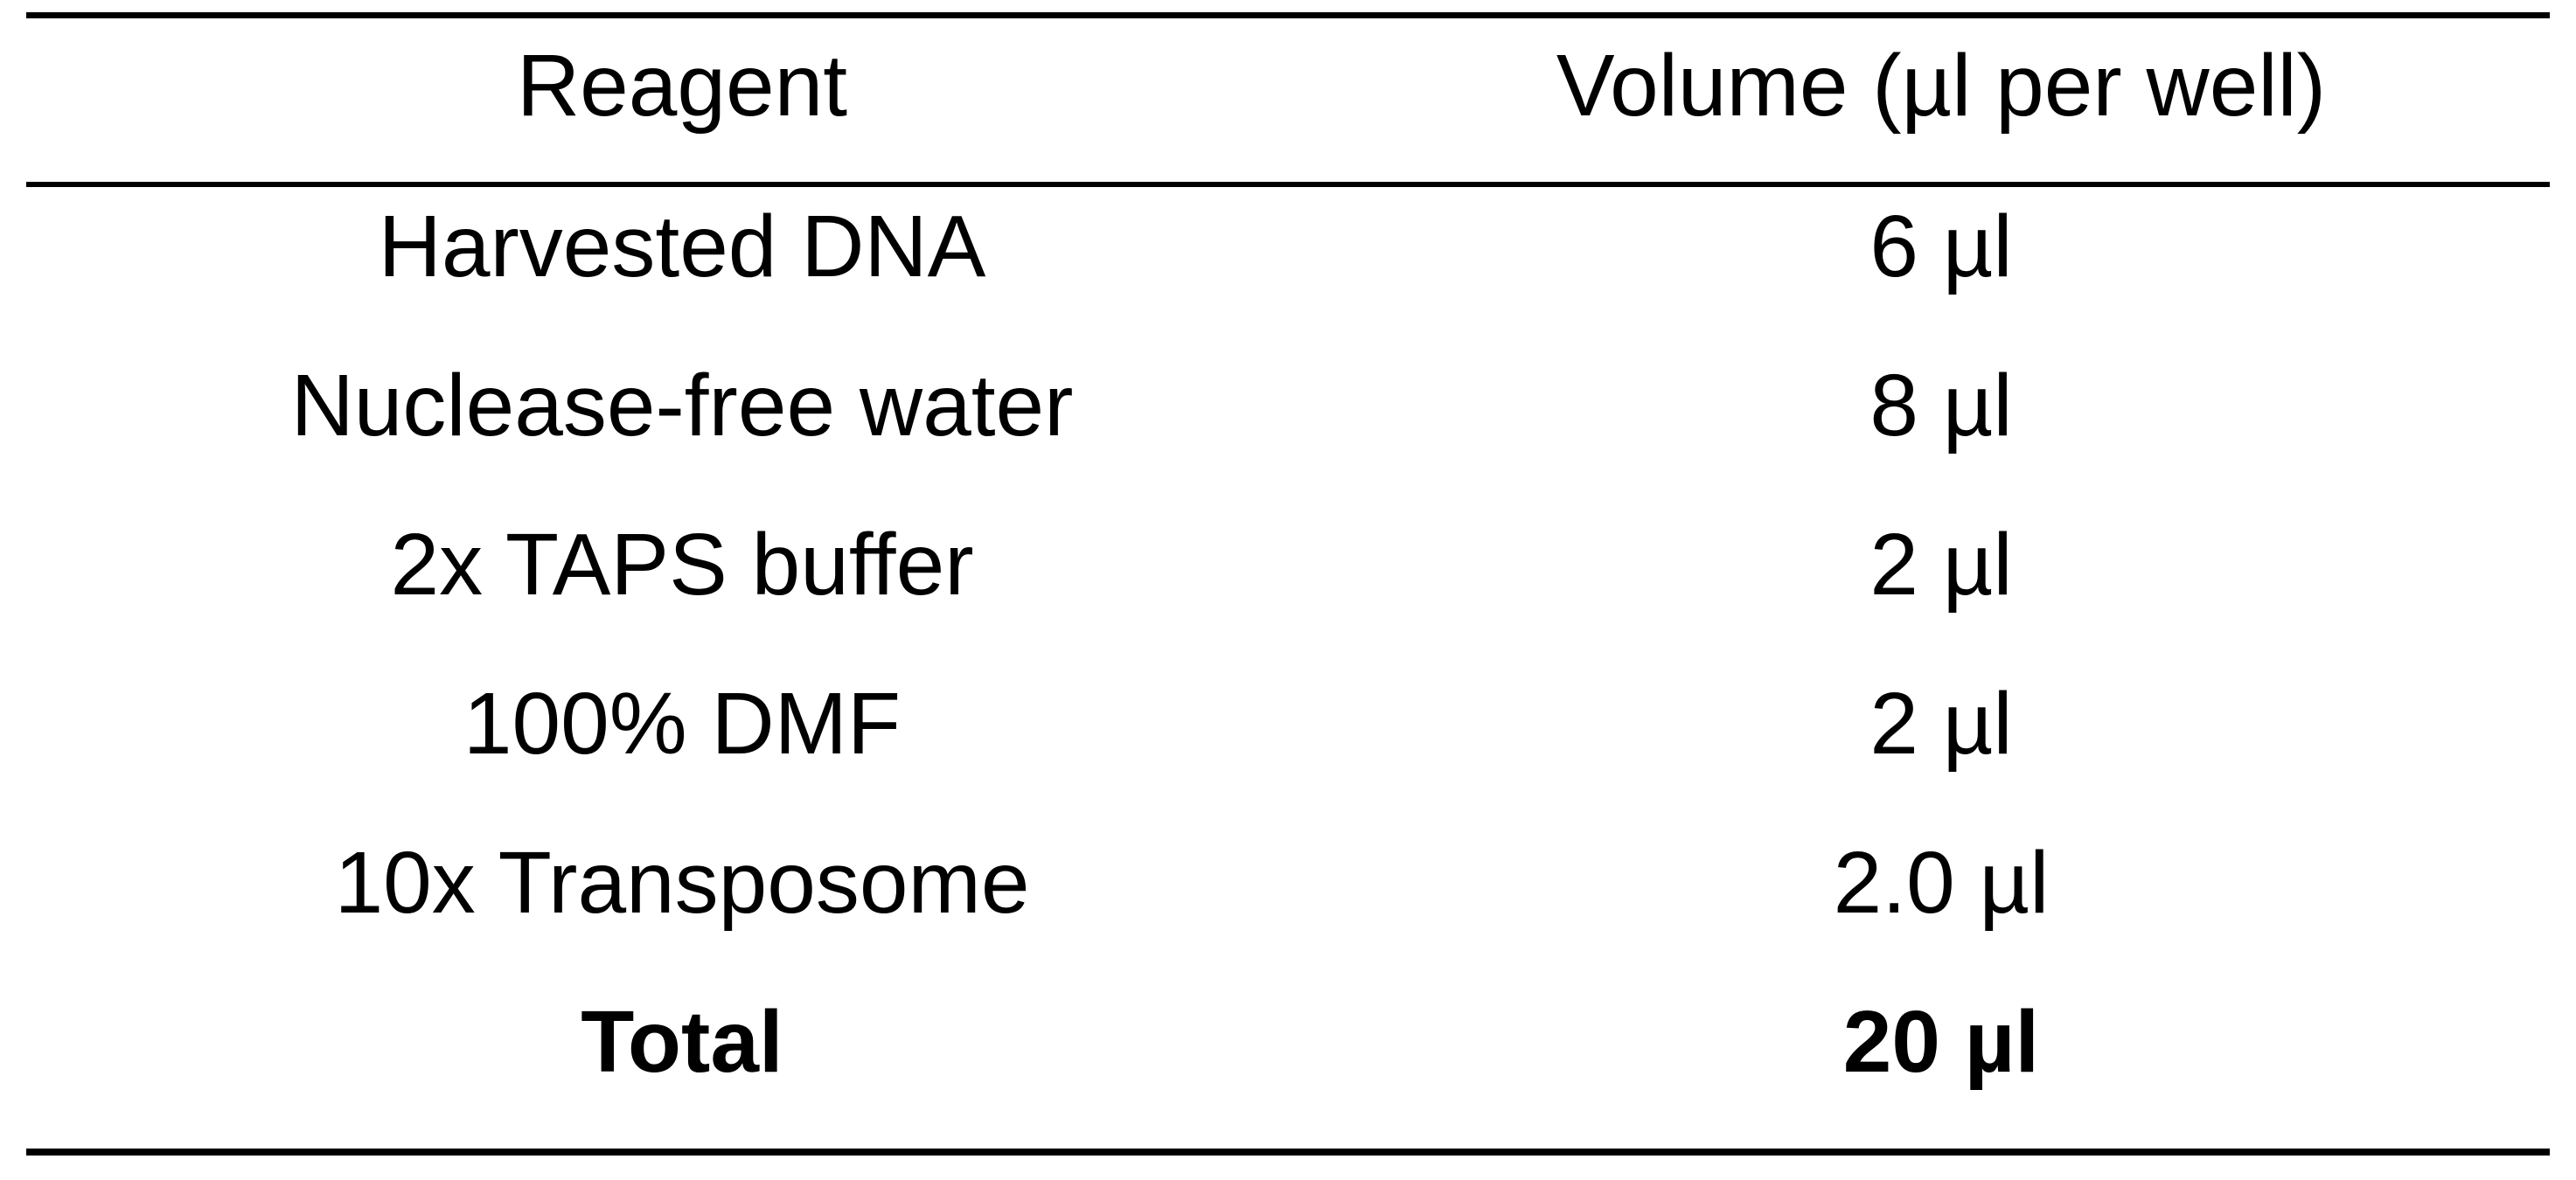  I want to click on total-label: Total, so click(682, 1042).